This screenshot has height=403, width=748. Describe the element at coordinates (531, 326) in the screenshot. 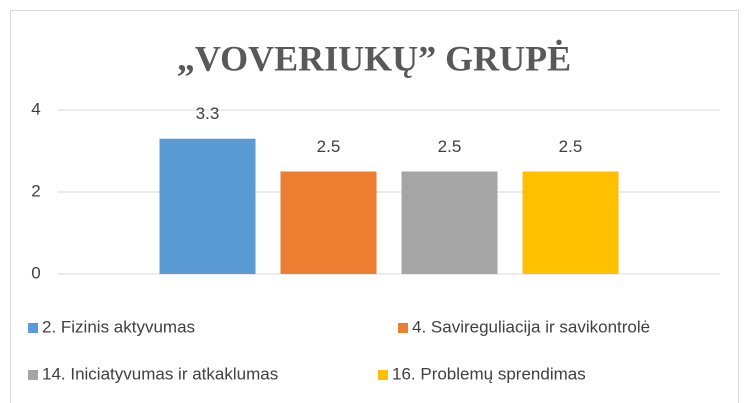

I see `legend-label: 4. Savireguliacija ir savikontrolė` at that location.